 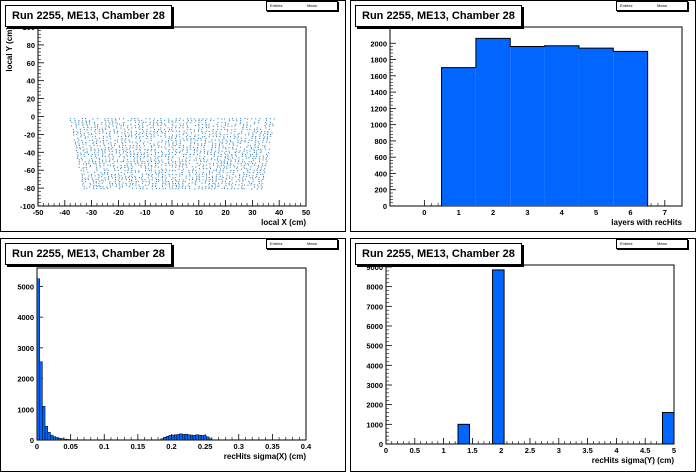 I want to click on plot-title: Run 2255, ME13, Chamber 28, so click(x=438, y=254).